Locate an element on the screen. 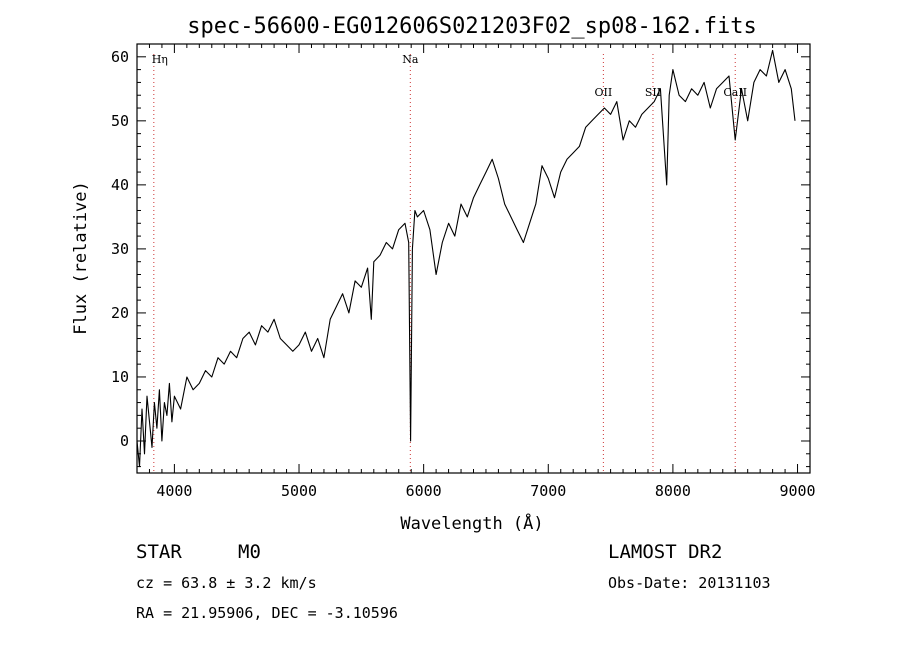 This screenshot has width=900, height=650. y-tick-label: 20 is located at coordinates (120, 313).